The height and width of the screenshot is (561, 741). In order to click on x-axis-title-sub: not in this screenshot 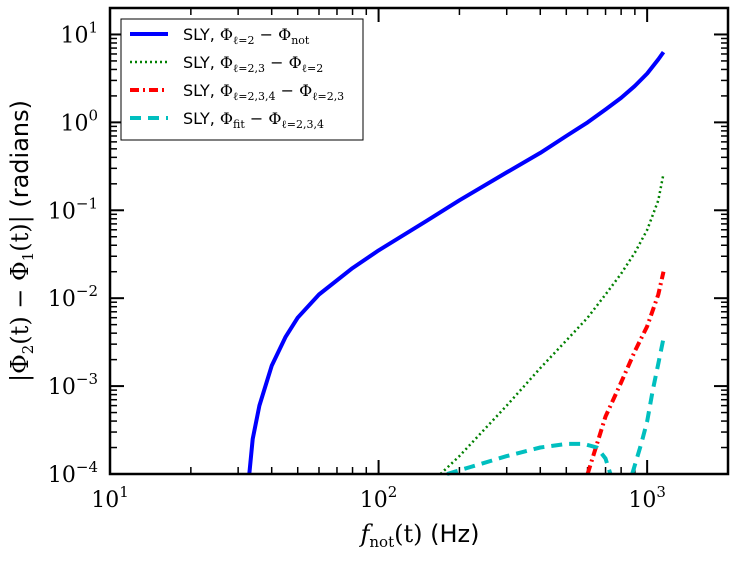, I will do `click(381, 542)`.